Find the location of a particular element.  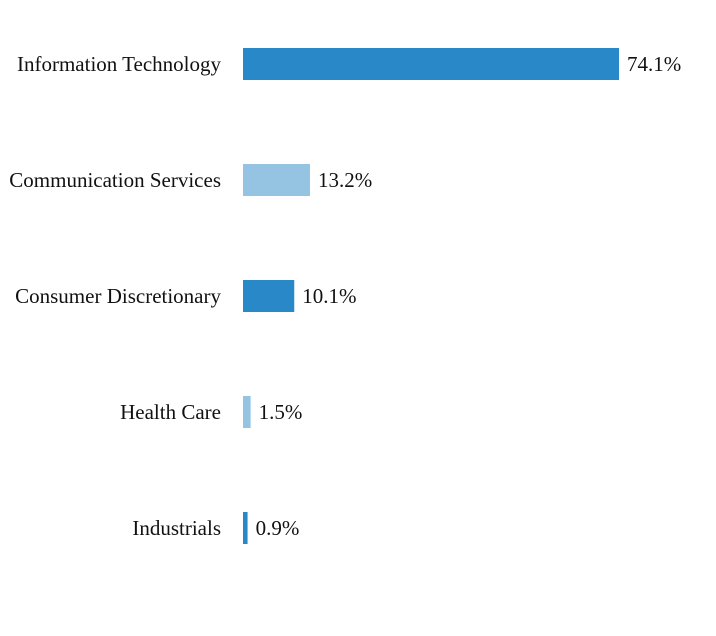

category-label-communication-services: Communication Services is located at coordinates (115, 180).